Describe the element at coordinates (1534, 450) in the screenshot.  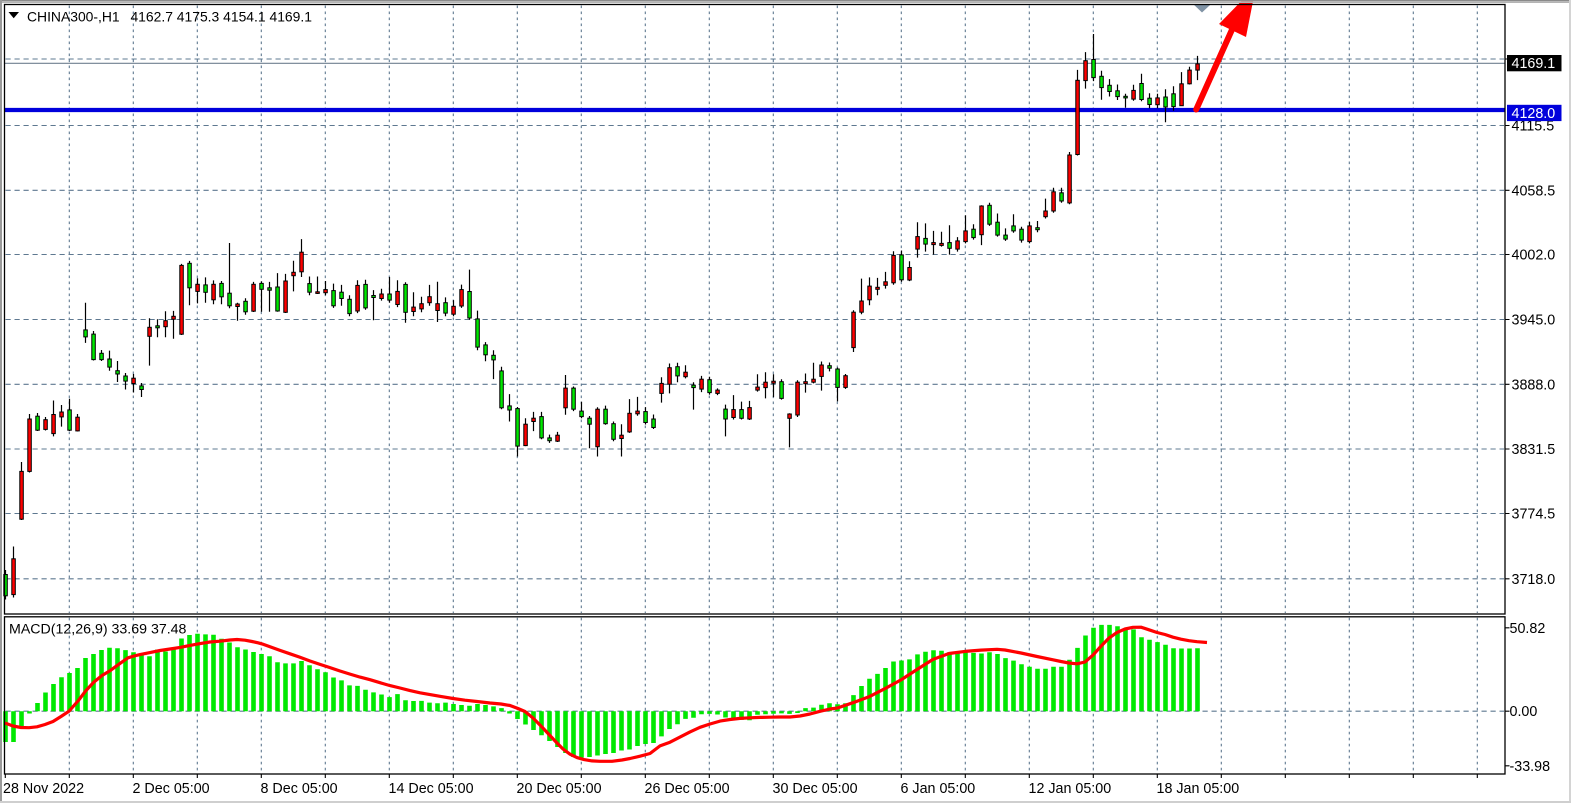
I see `svg-text: 3831.5` at that location.